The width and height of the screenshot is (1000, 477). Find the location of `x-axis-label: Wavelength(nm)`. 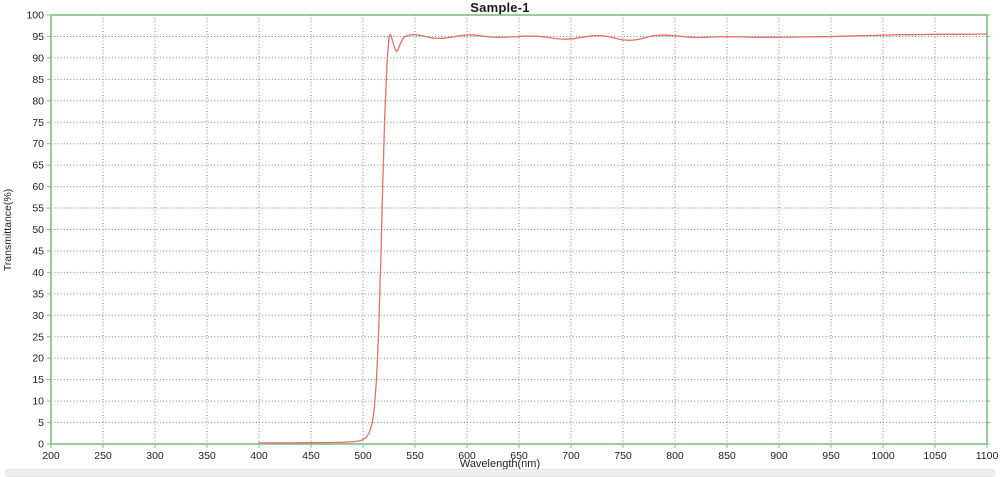

x-axis-label: Wavelength(nm) is located at coordinates (500, 464).